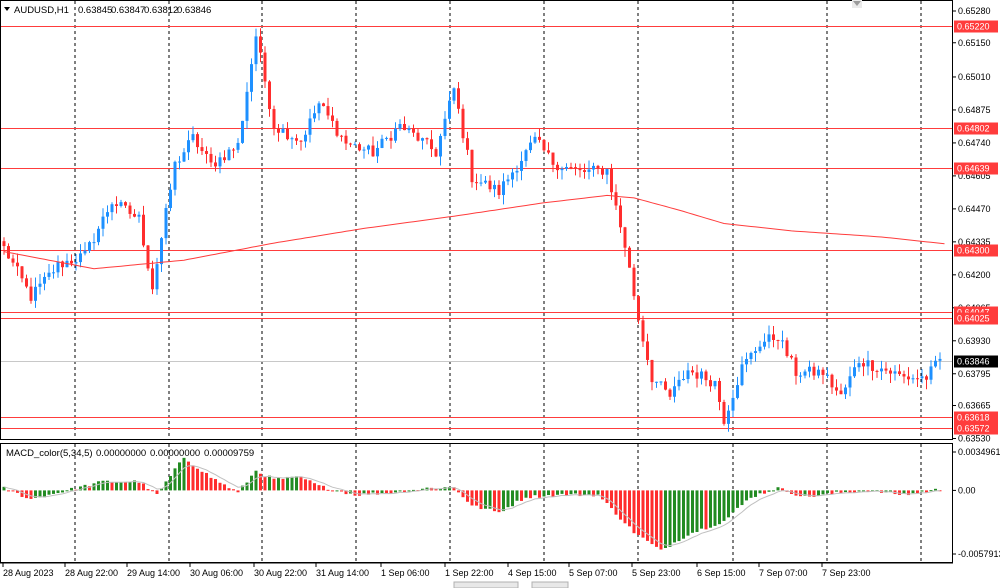 The height and width of the screenshot is (588, 1000). Describe the element at coordinates (95, 10) in the screenshot. I see `open-value: 0.63845` at that location.